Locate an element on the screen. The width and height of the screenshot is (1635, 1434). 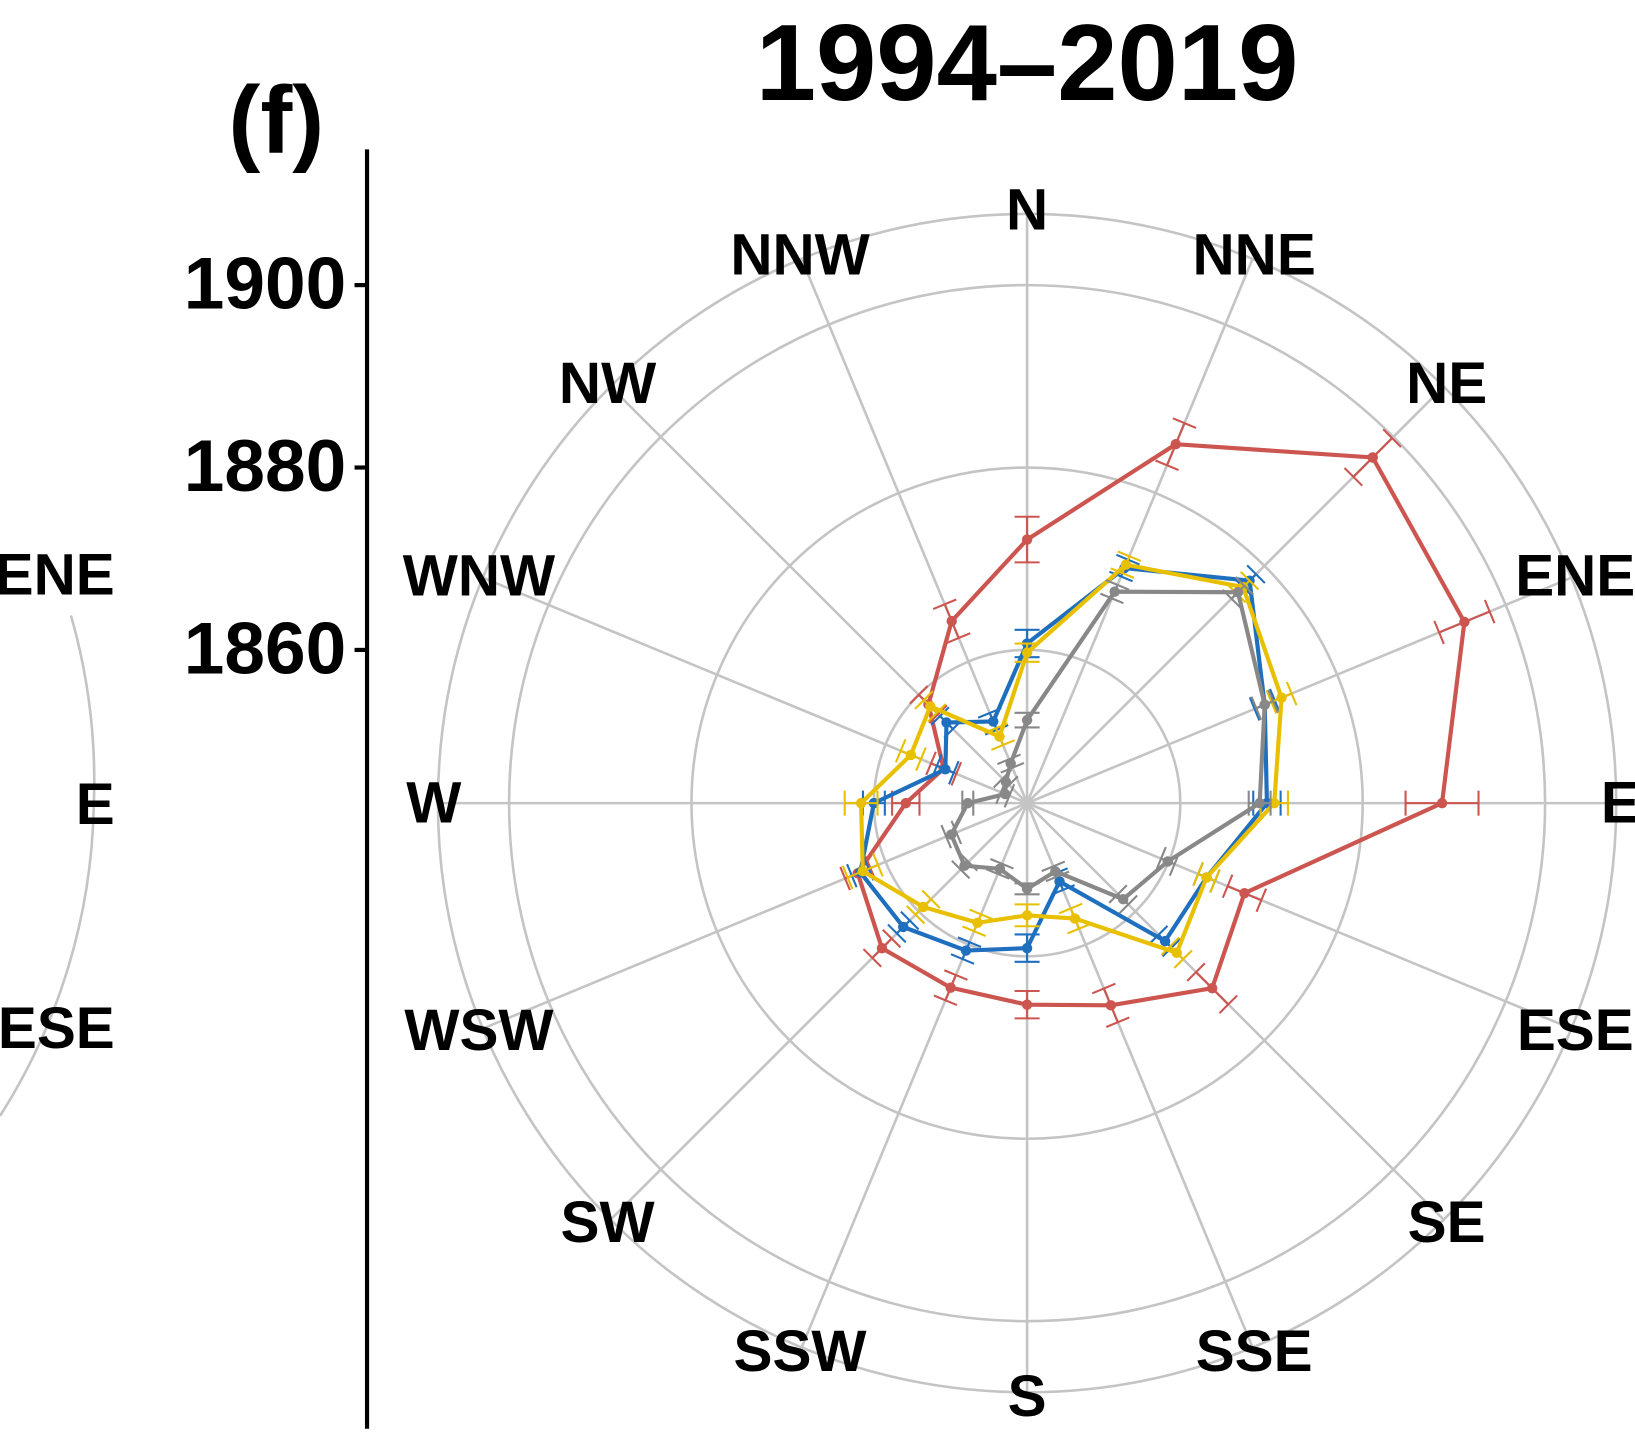
direction-label: N is located at coordinates (1027, 209).